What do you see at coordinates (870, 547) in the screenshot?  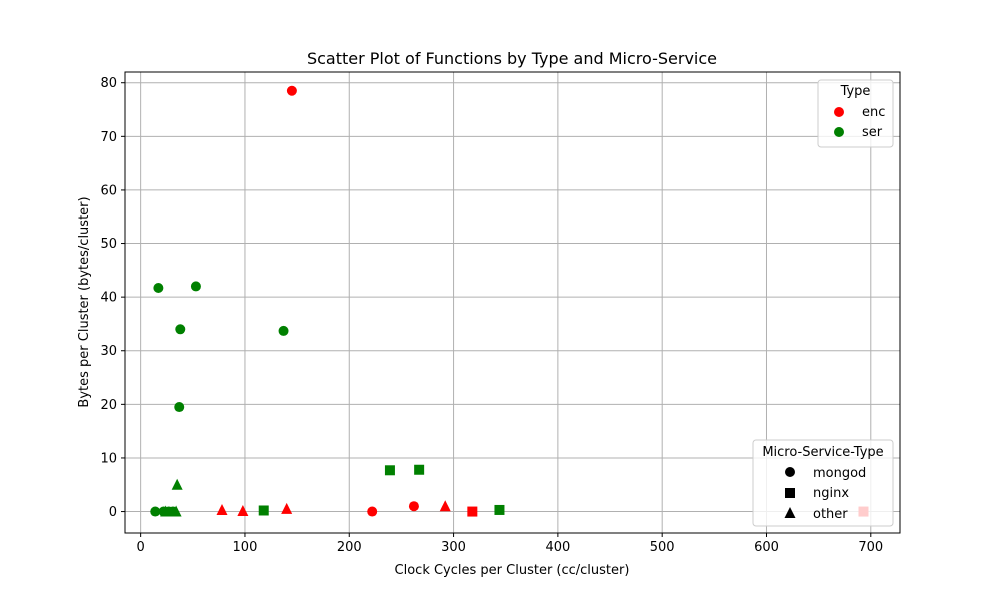 I see `x-tick-label: 700` at bounding box center [870, 547].